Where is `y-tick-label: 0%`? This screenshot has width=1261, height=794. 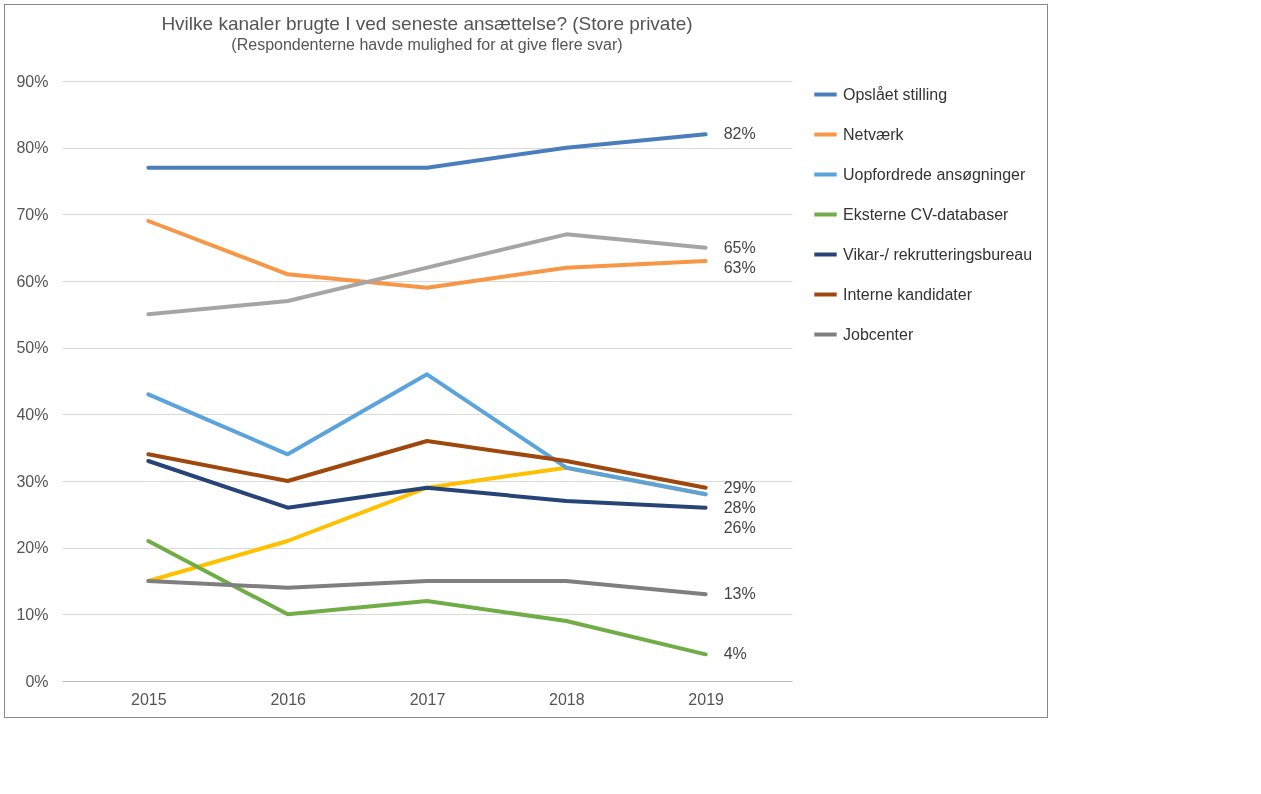
y-tick-label: 0% is located at coordinates (37, 681).